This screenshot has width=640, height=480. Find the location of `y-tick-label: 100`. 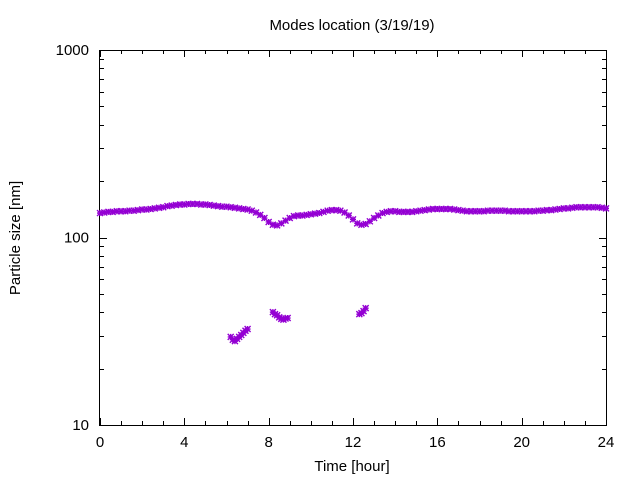

y-tick-label: 100 is located at coordinates (76, 238).